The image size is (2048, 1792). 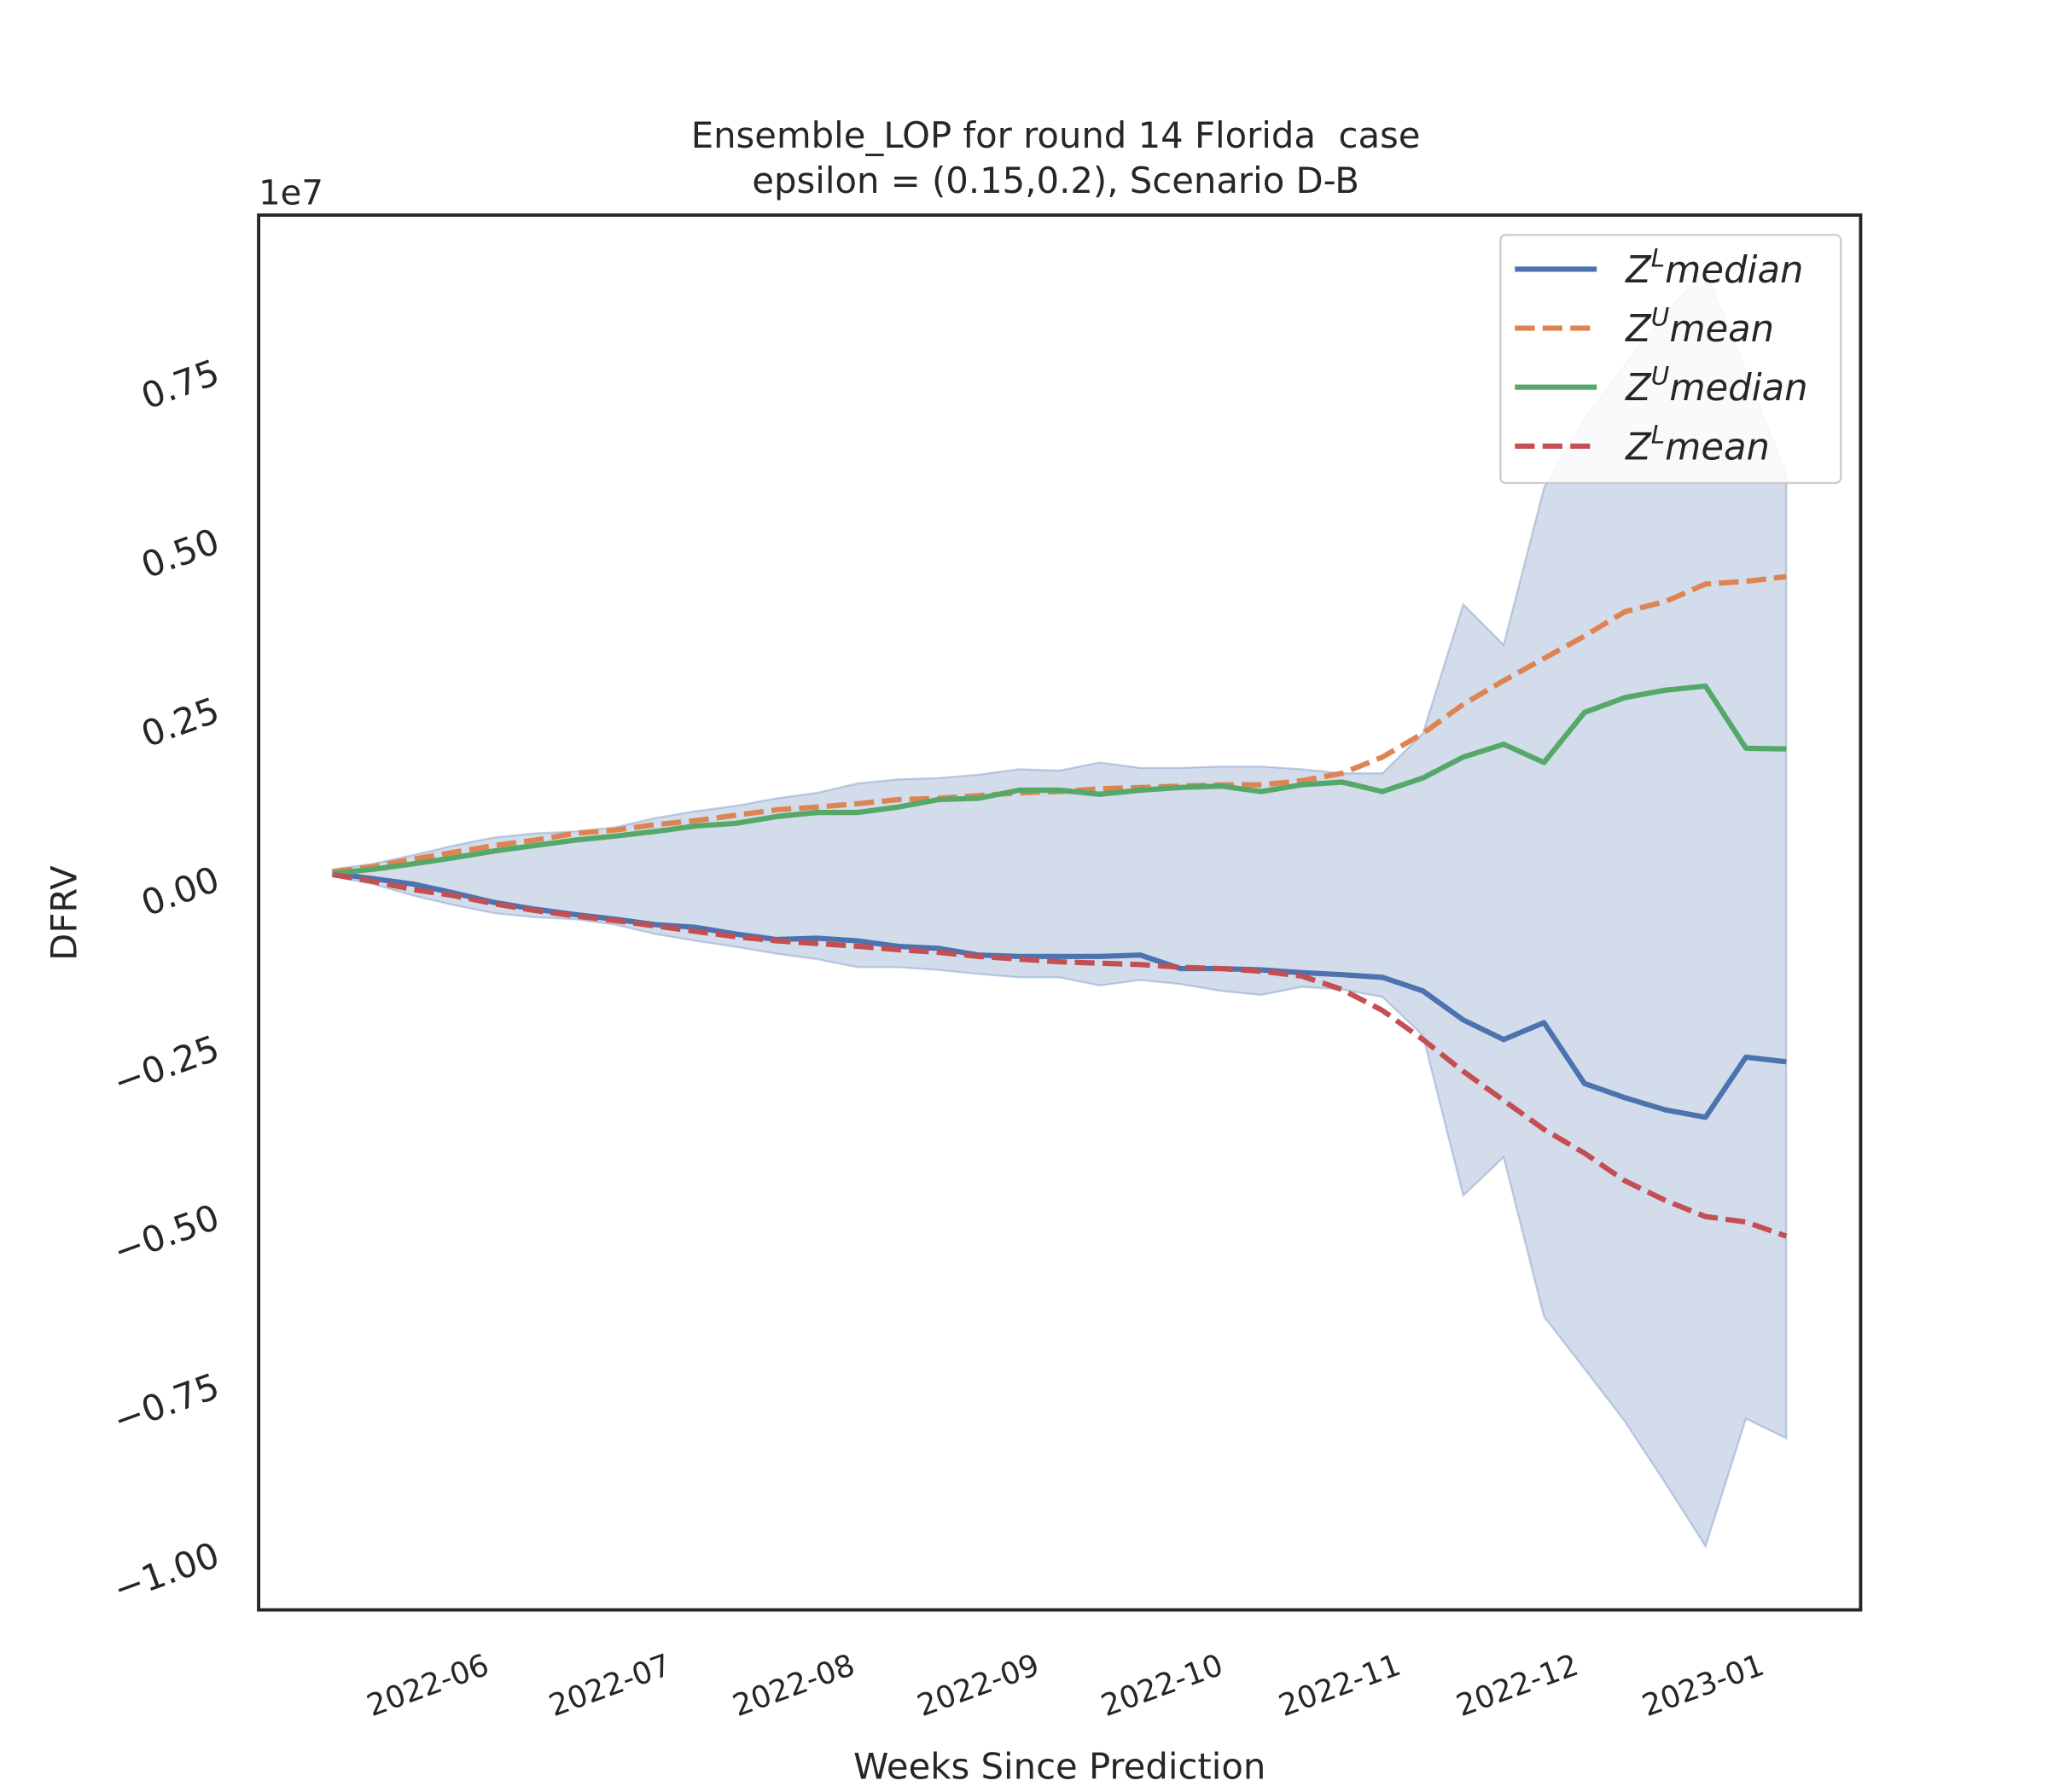 I want to click on y-tick-label: −0.50, so click(x=166, y=1234).